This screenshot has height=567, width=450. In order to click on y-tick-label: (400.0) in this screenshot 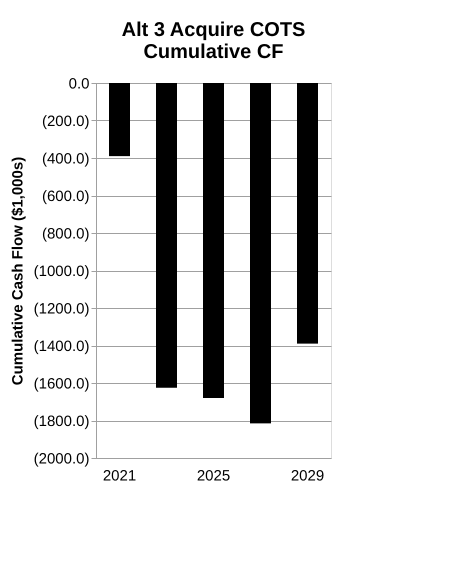, I will do `click(66, 159)`.